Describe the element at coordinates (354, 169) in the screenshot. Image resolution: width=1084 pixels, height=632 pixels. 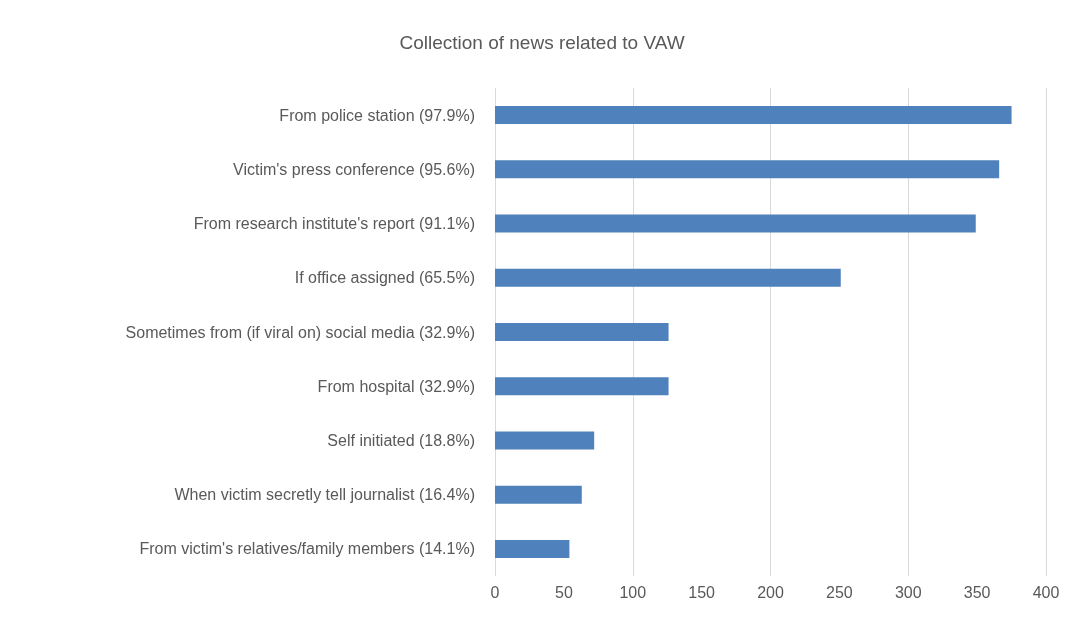
I see `y-tick-label: Victim's press conference (95.6%)` at that location.